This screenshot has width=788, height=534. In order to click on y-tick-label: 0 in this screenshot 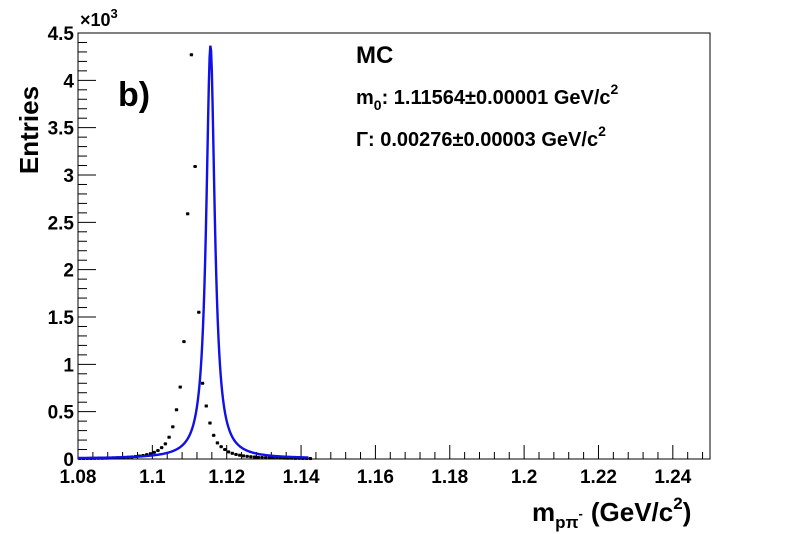, I will do `click(68, 460)`.